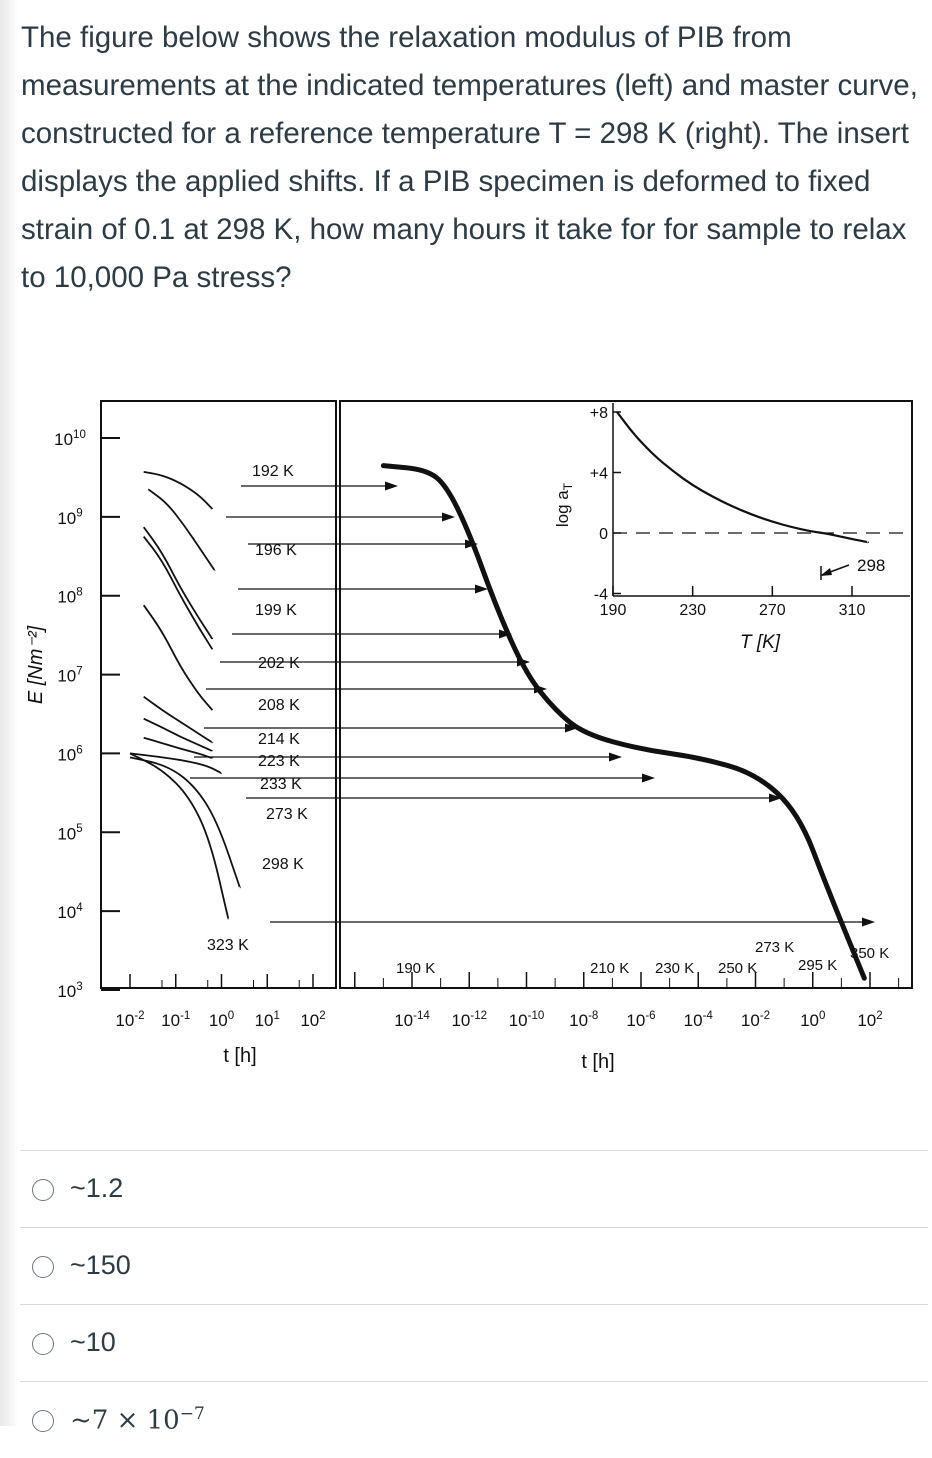  I want to click on answer-label: ~150, so click(100, 1265).